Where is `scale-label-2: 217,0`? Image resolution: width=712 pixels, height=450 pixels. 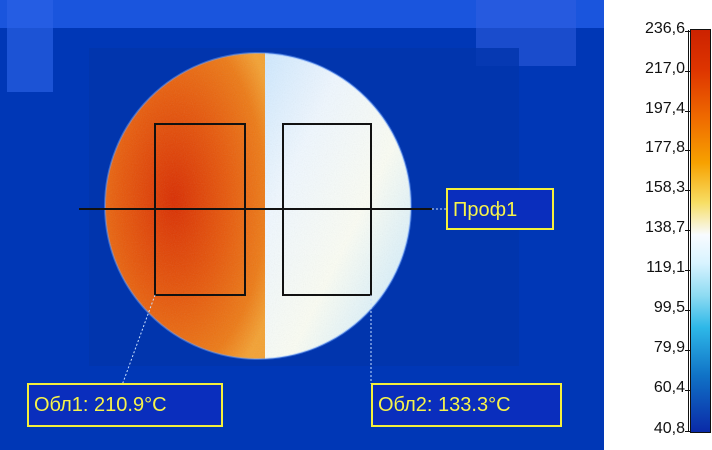 scale-label-2: 217,0 is located at coordinates (664, 68).